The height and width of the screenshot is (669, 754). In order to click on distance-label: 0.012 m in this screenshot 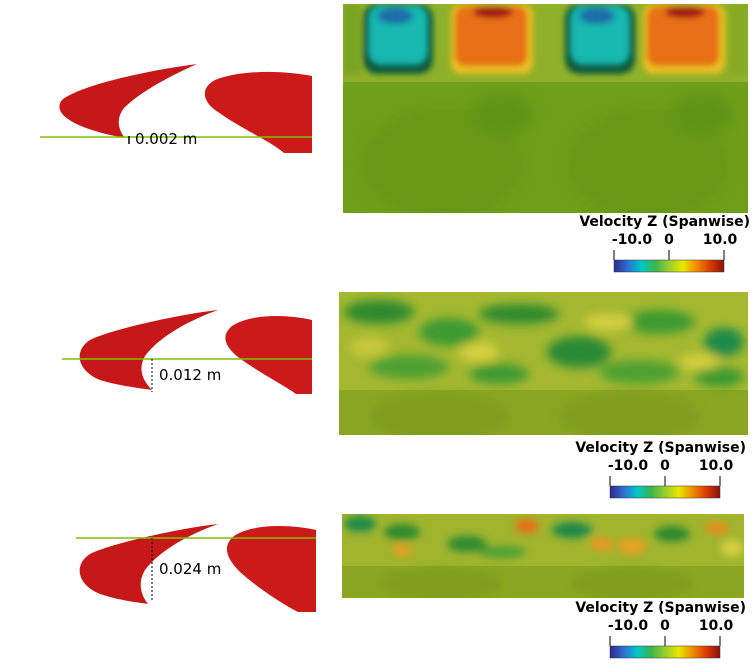, I will do `click(190, 375)`.